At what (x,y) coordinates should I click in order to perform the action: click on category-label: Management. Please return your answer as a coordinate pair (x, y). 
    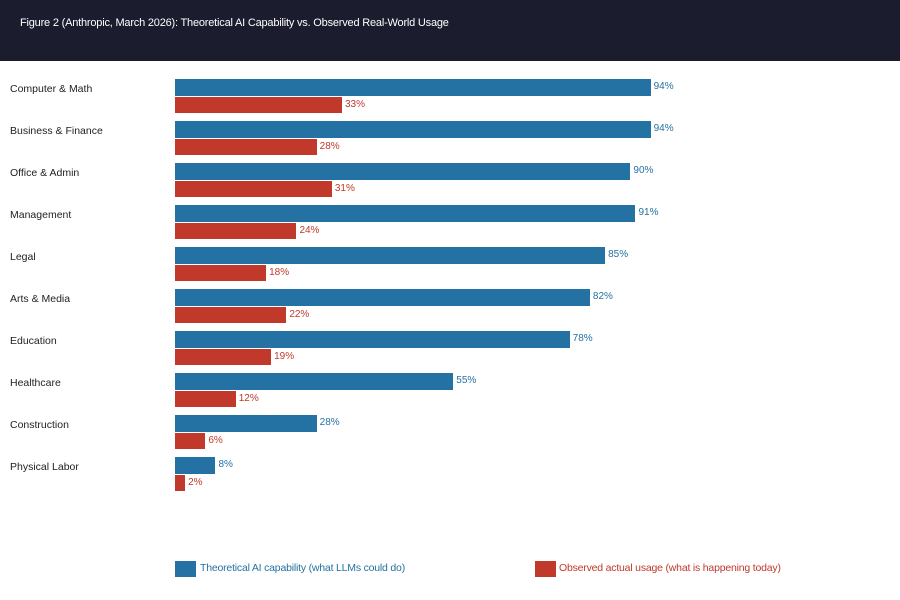
    Looking at the image, I should click on (41, 215).